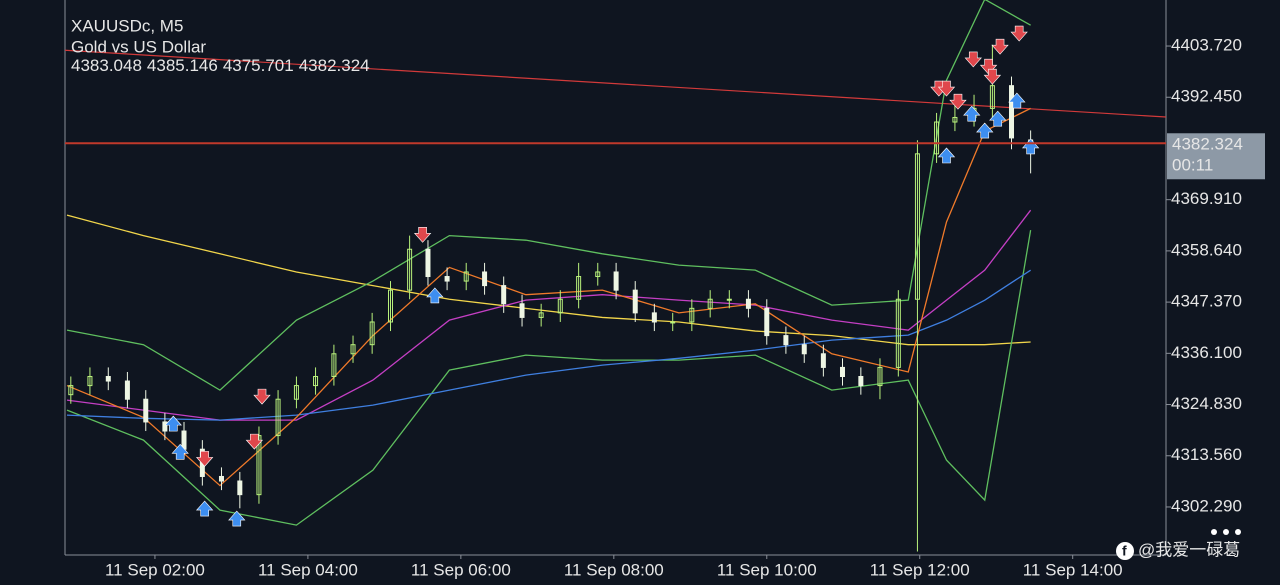  I want to click on price-box-value: 4382.324, so click(1207, 144).